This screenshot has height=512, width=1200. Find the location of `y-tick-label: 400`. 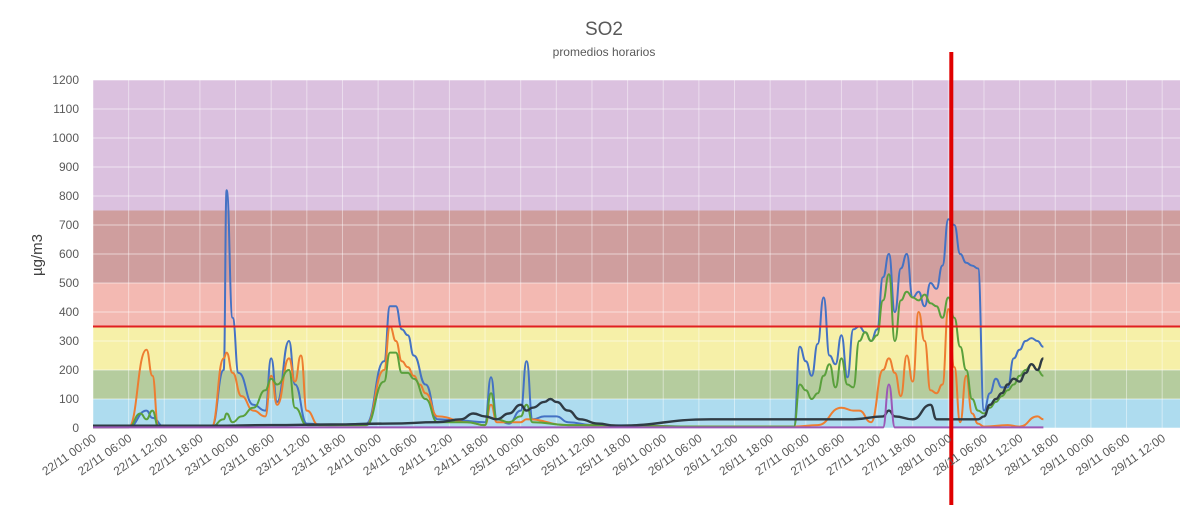

y-tick-label: 400 is located at coordinates (69, 312).